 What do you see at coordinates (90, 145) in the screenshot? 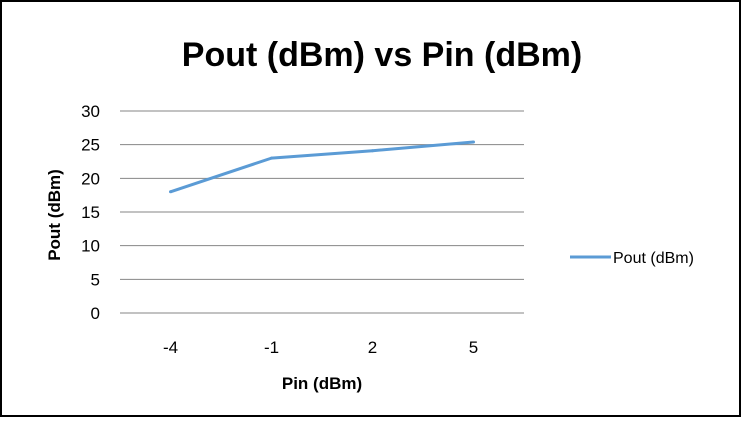
I see `y-tick-label: 25` at bounding box center [90, 145].